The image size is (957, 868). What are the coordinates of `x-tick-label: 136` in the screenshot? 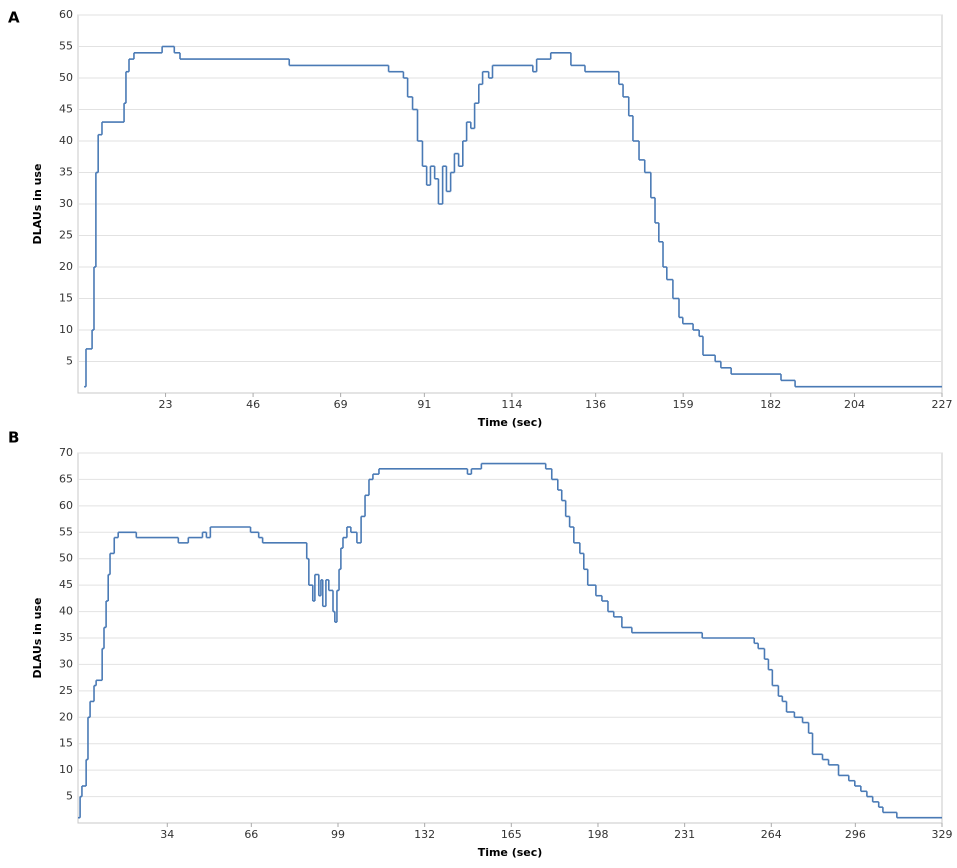 It's located at (595, 404).